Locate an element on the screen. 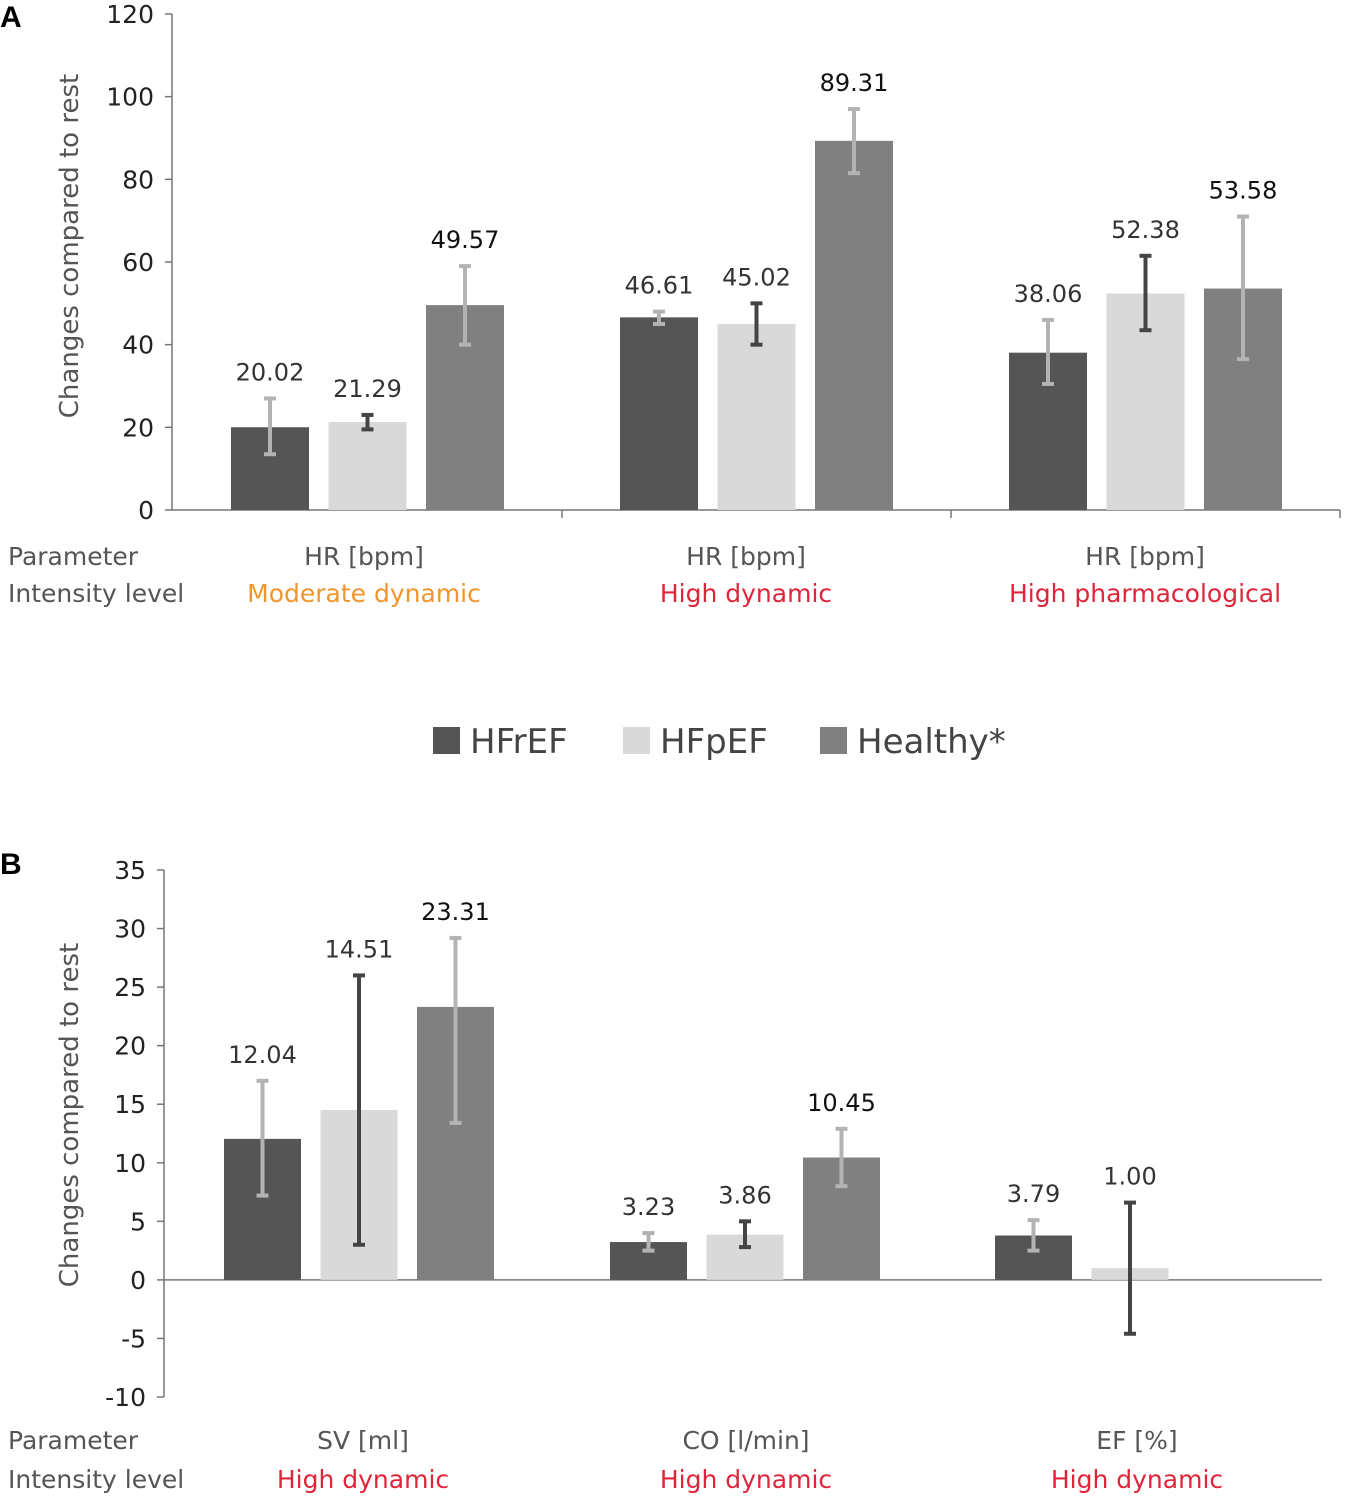 Image resolution: width=1350 pixels, height=1503 pixels. legend-swatch-hfref is located at coordinates (446, 740).